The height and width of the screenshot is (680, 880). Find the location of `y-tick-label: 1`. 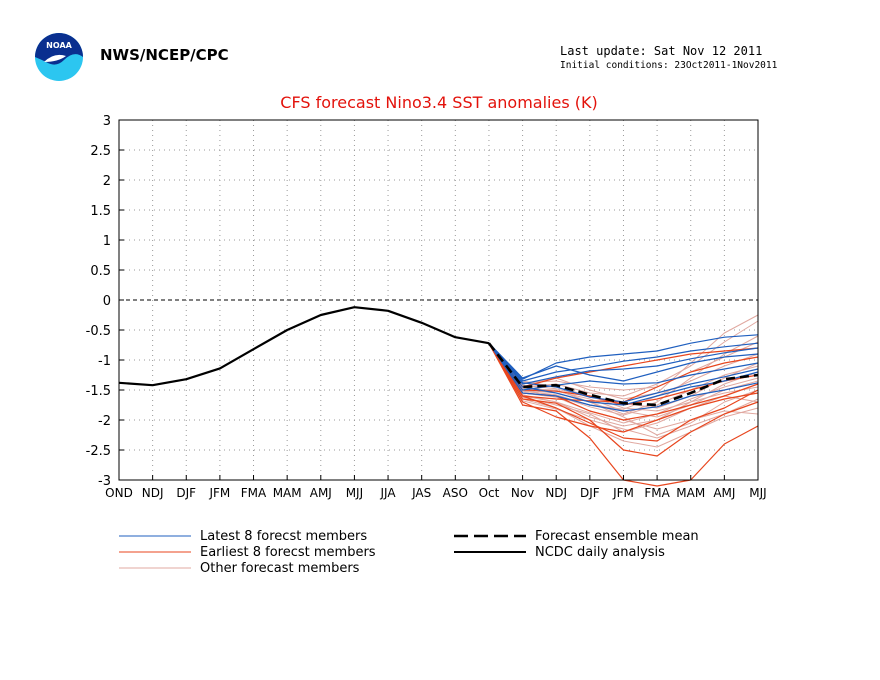

y-tick-label: 1 is located at coordinates (107, 241).